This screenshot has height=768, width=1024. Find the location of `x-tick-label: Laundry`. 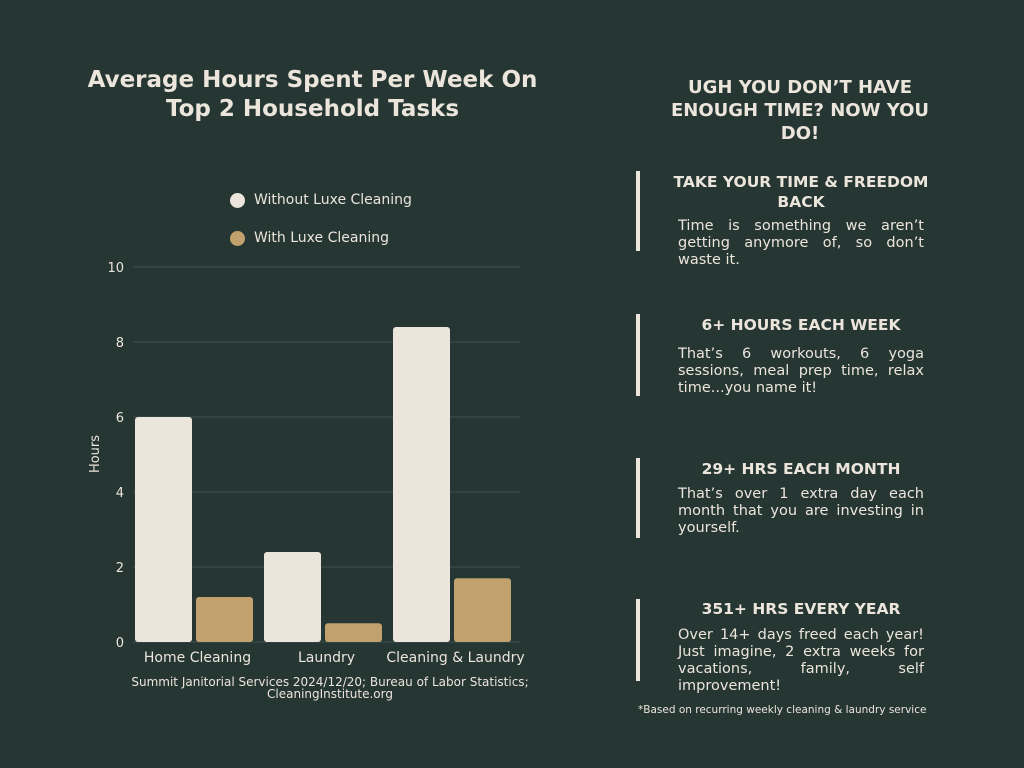

x-tick-label: Laundry is located at coordinates (326, 658).